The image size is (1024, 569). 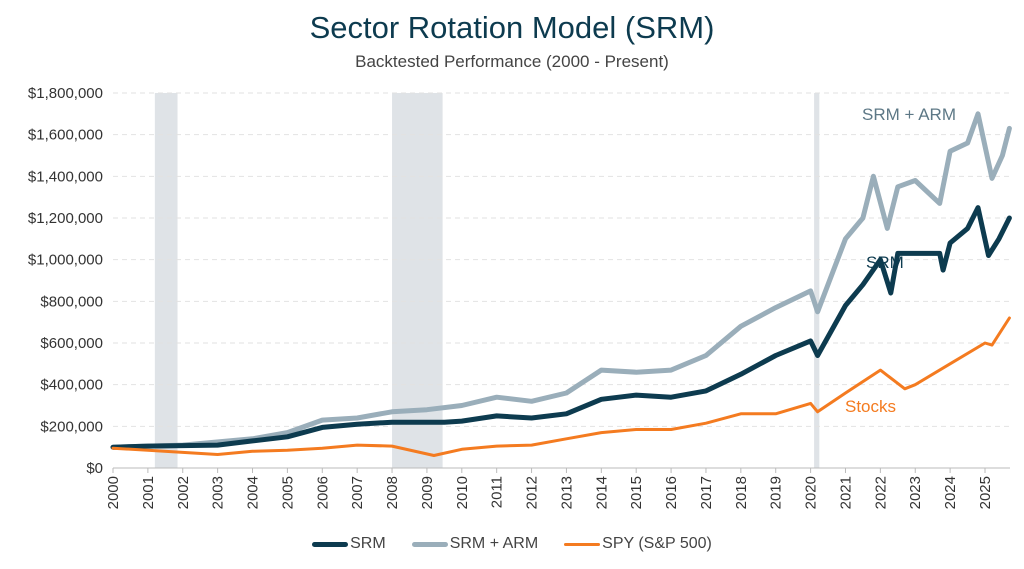 I want to click on y-tick-label: $400,000, so click(x=71, y=385).